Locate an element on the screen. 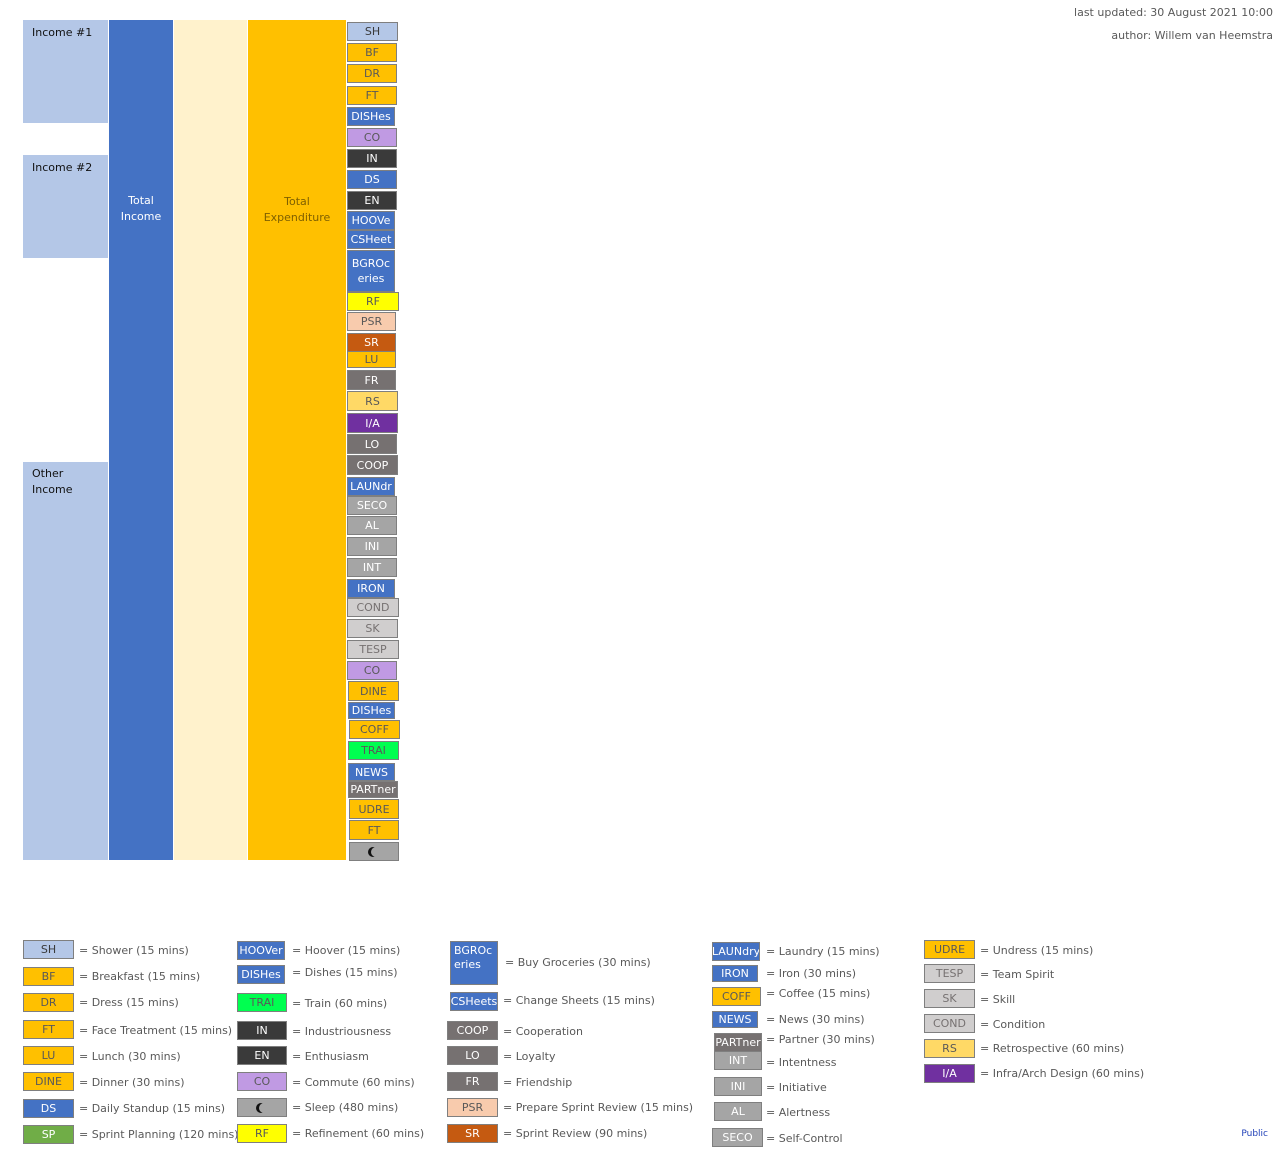  legend-swatch: SK is located at coordinates (949, 998).